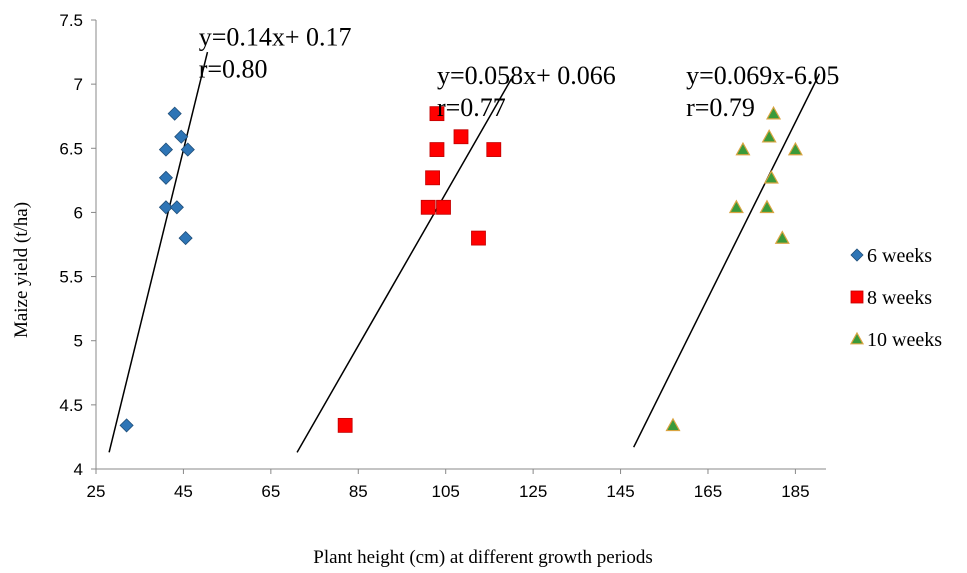 The width and height of the screenshot is (967, 573). What do you see at coordinates (533, 491) in the screenshot?
I see `x-tick-label: 125` at bounding box center [533, 491].